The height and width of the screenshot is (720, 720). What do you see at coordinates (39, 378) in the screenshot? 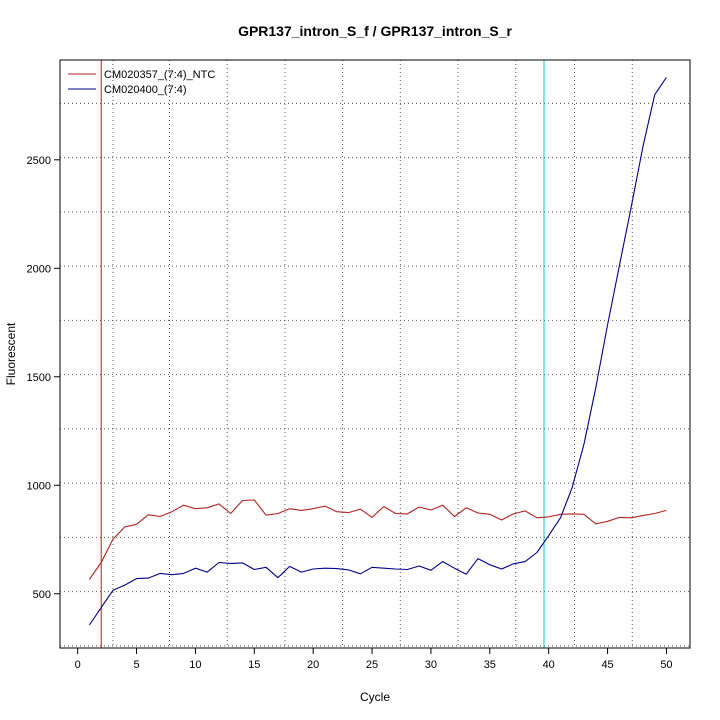
I see `y-tick-label: 1500` at bounding box center [39, 378].